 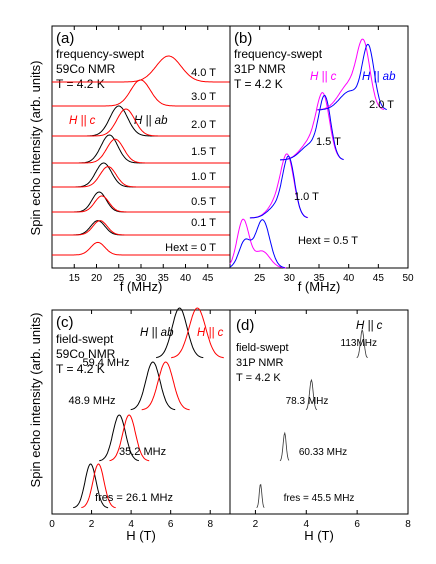 What do you see at coordinates (408, 278) in the screenshot?
I see `x-tick-label: 50` at bounding box center [408, 278].